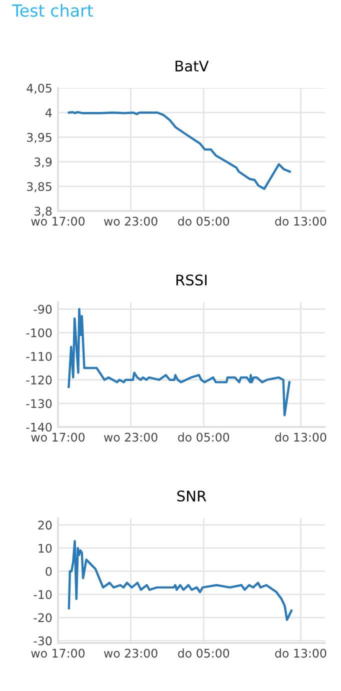 The width and height of the screenshot is (341, 691). I want to click on y-tick-label: 20, so click(45, 525).